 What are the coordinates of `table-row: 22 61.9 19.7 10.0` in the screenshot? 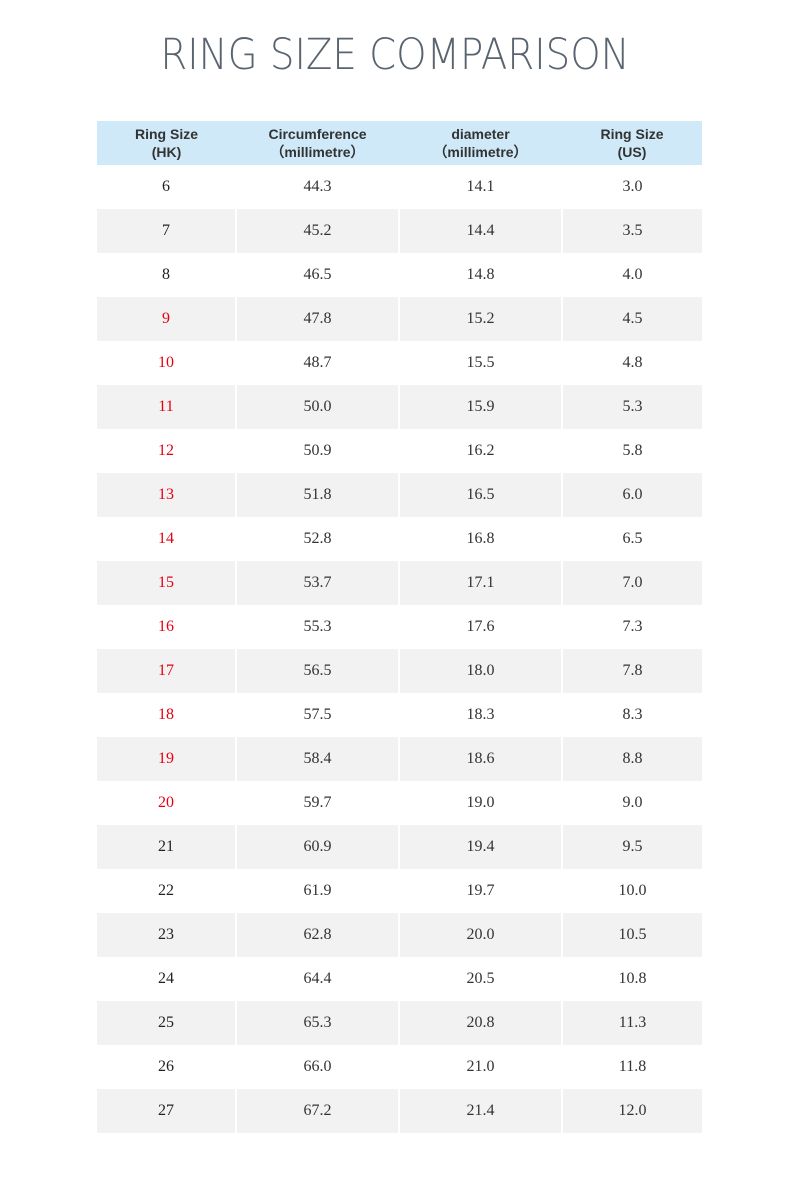 It's located at (399, 891).